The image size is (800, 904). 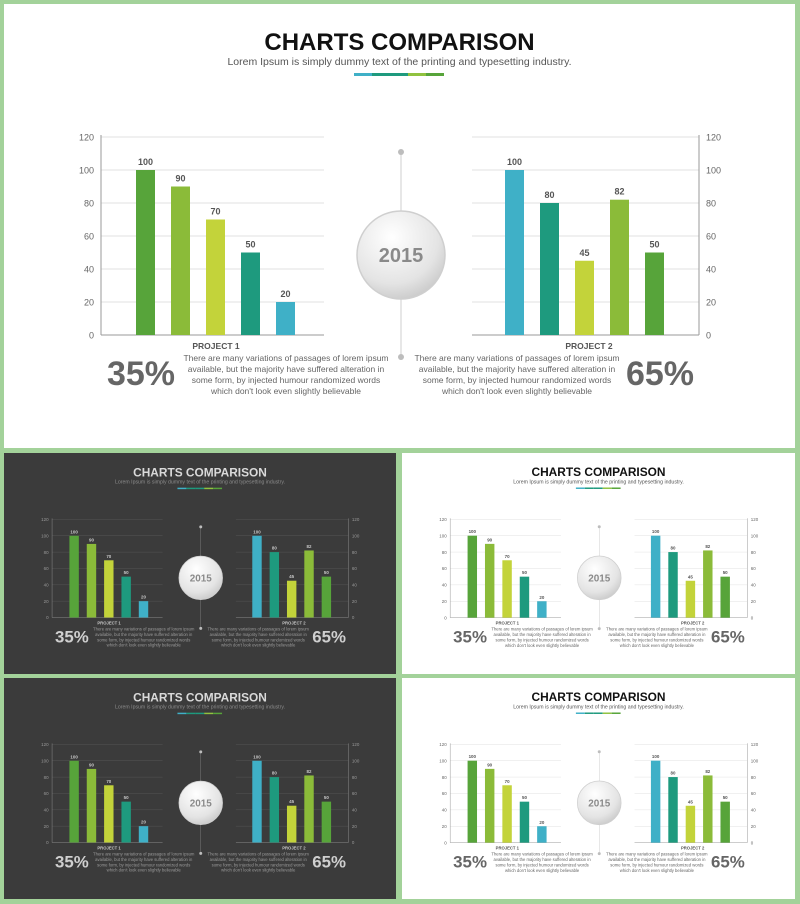 What do you see at coordinates (753, 793) in the screenshot?
I see `y-tick-label: 60` at bounding box center [753, 793].